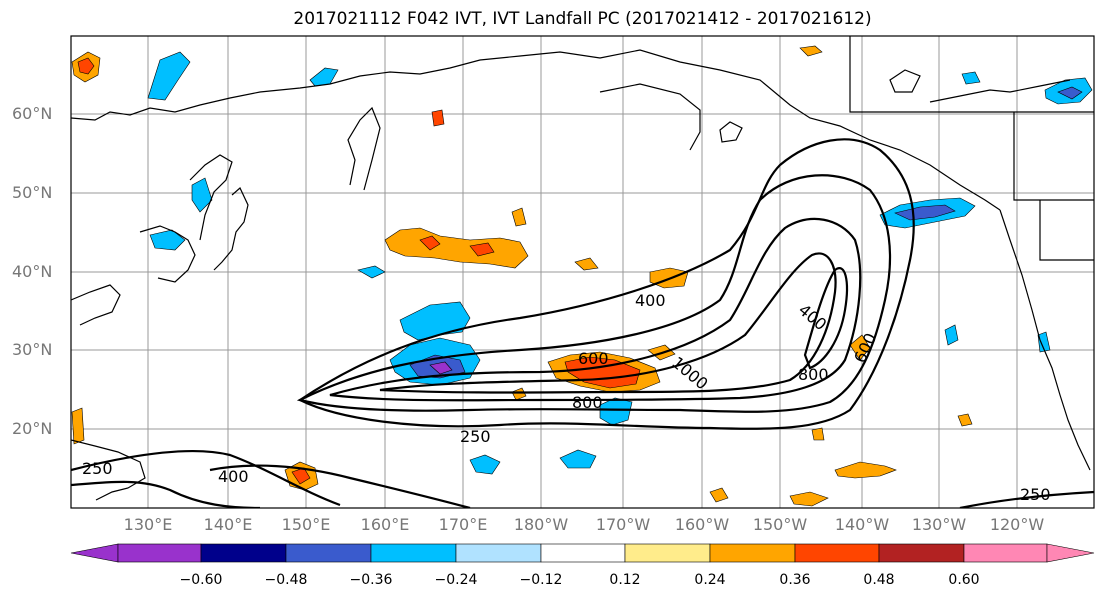 The width and height of the screenshot is (1105, 601). What do you see at coordinates (456, 580) in the screenshot?
I see `colorbar-tick-label: −0.24` at bounding box center [456, 580].